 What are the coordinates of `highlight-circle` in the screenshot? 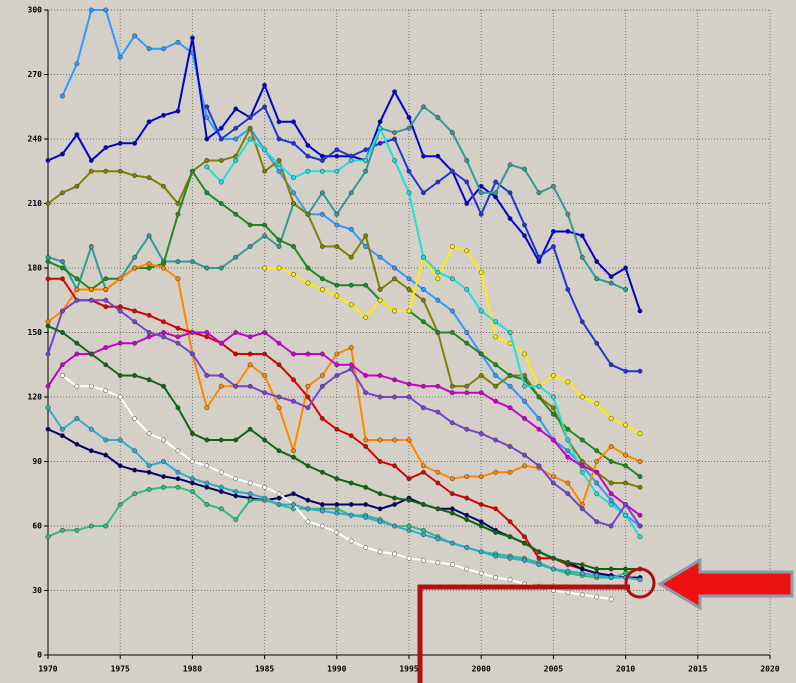 It's located at (640, 583).